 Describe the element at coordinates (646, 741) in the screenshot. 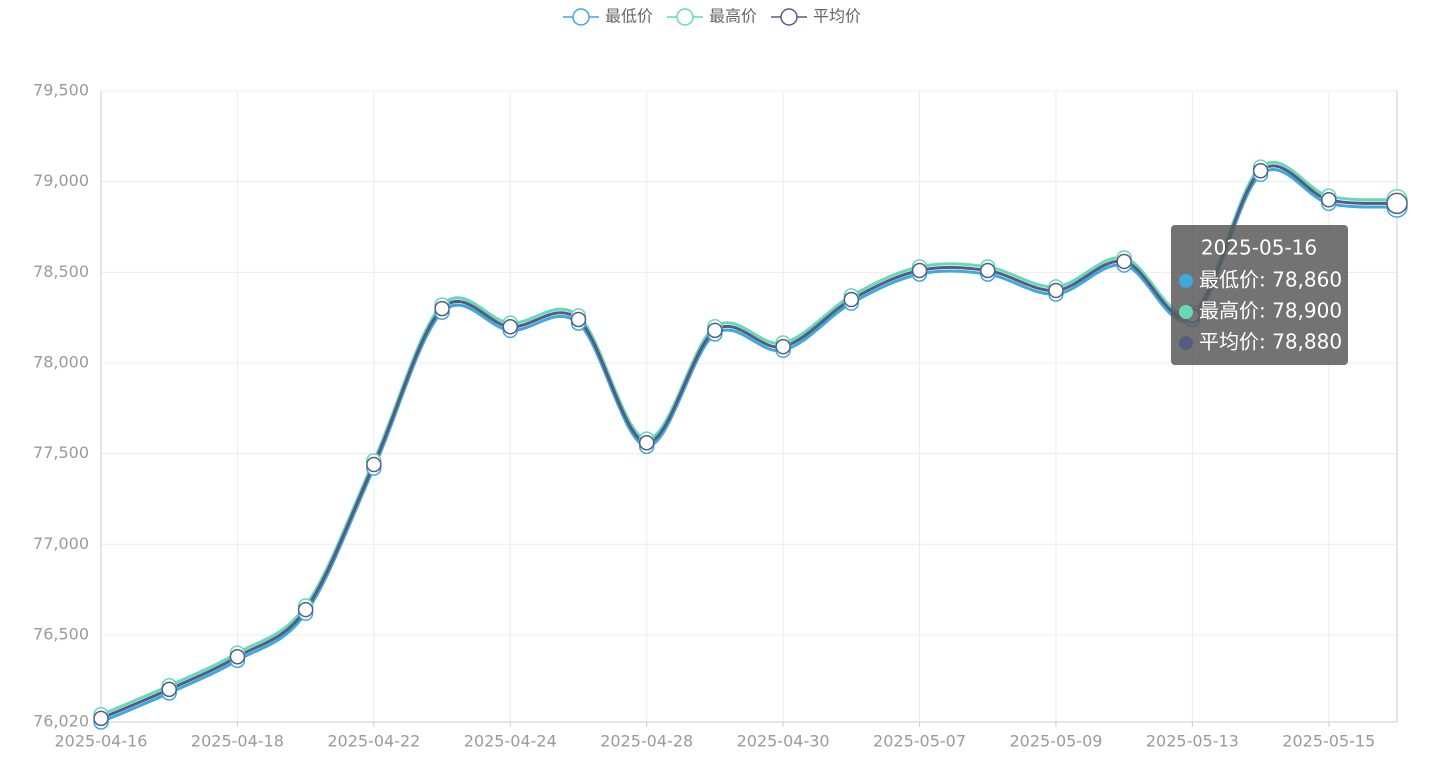

I see `x-tick-label: 2025-04-28` at that location.